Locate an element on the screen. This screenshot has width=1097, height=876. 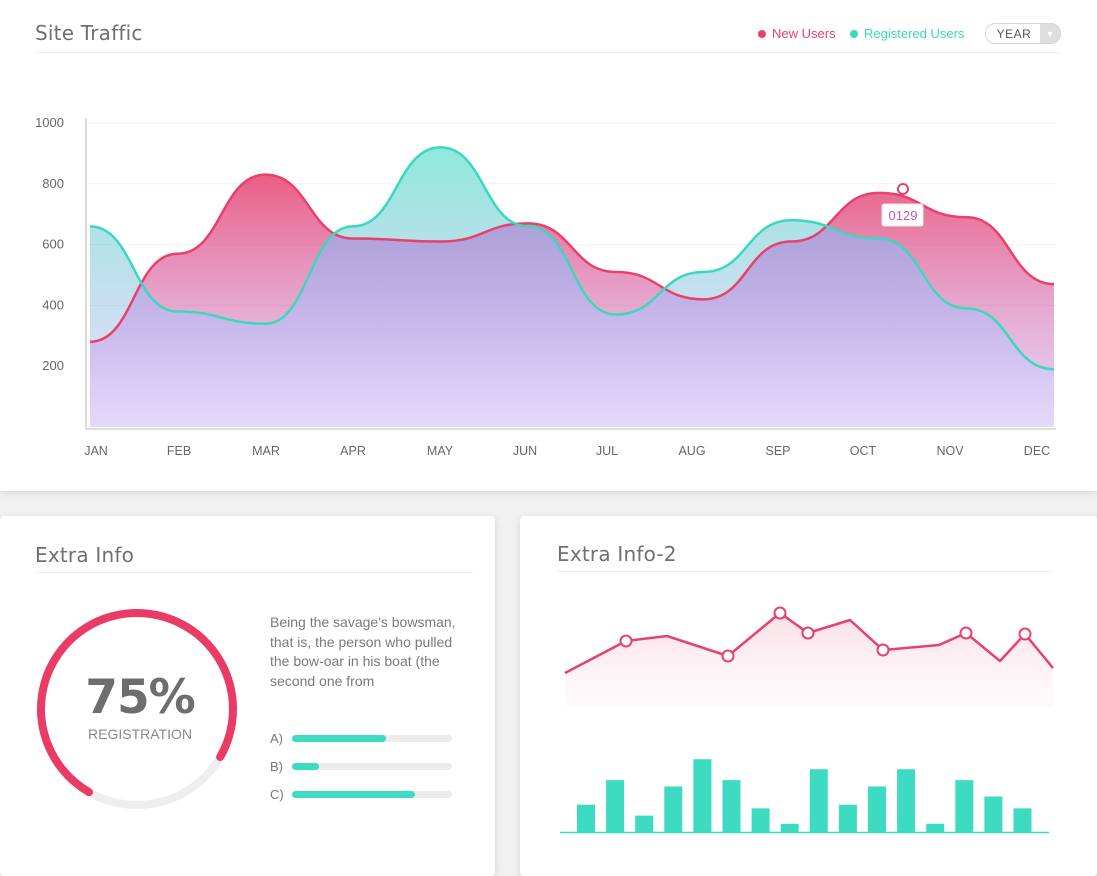
legend-label: Registered Users is located at coordinates (914, 33).